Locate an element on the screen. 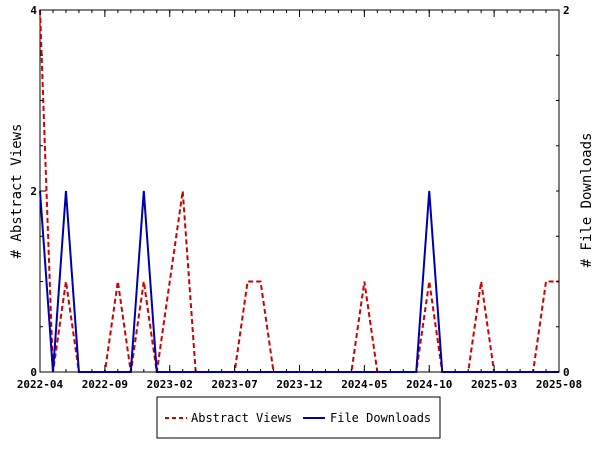 The height and width of the screenshot is (450, 600). x-tick-label: 2022-09 is located at coordinates (105, 384).